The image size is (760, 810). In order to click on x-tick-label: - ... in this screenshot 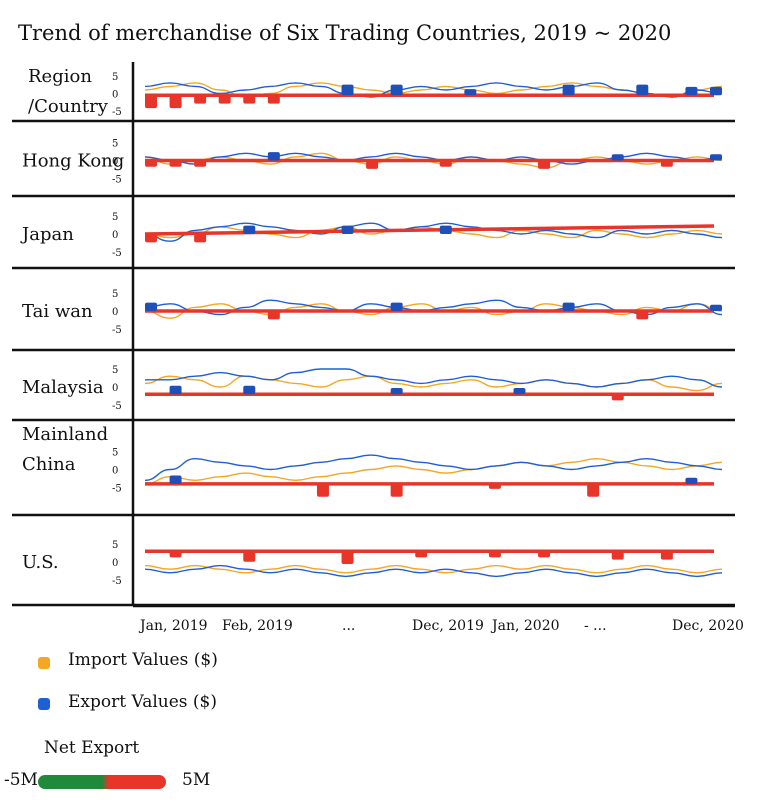, I will do `click(595, 626)`.